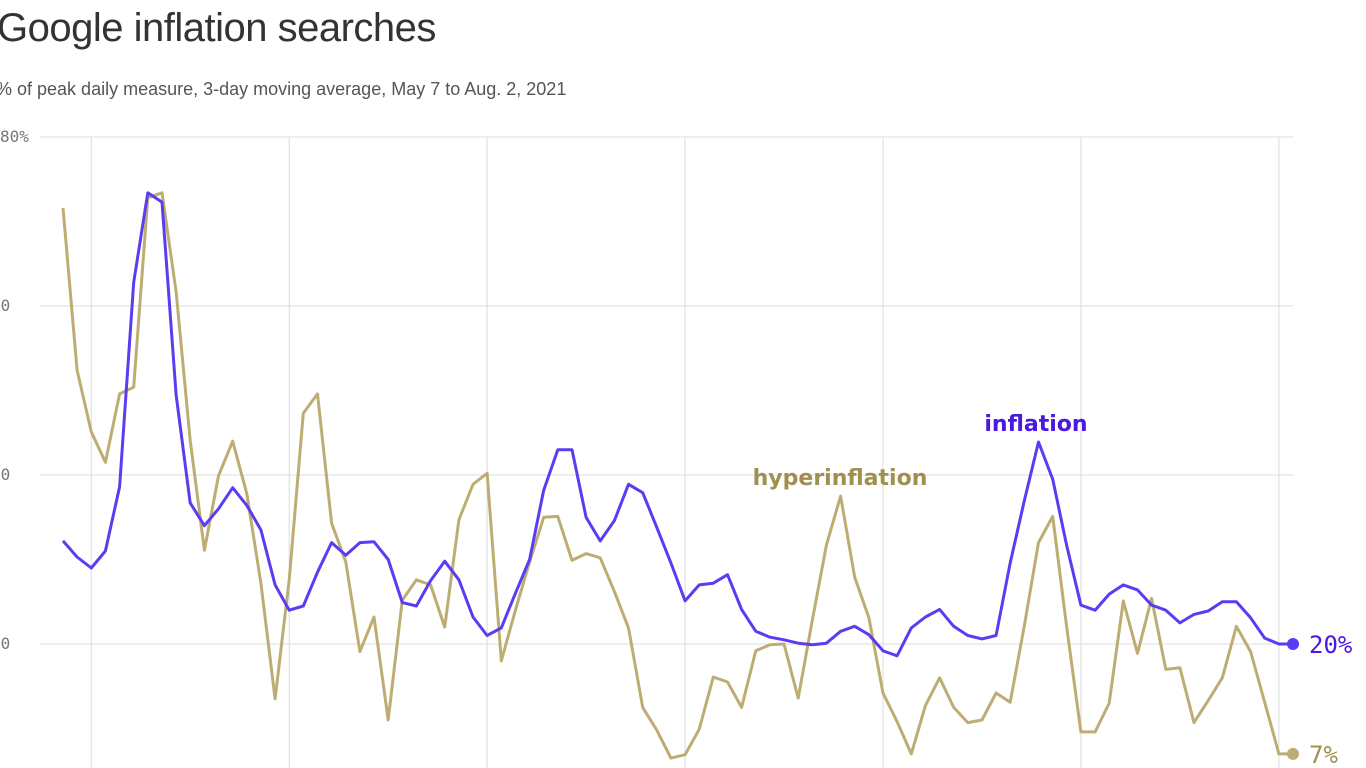 Image resolution: width=1366 pixels, height=768 pixels. Describe the element at coordinates (14, 136) in the screenshot. I see `y-tick-label: 80%` at that location.